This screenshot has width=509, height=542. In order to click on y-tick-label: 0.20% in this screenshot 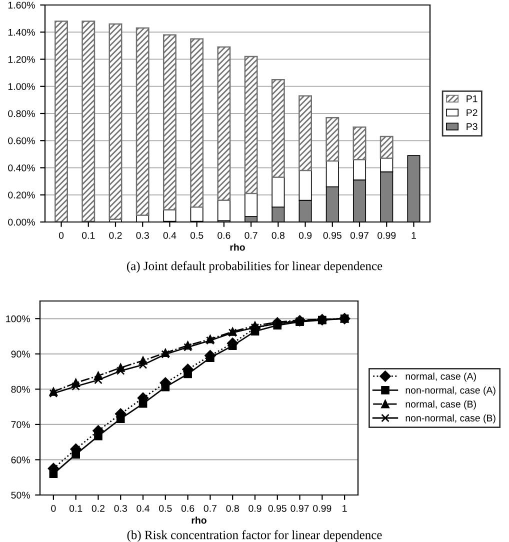, I will do `click(21, 195)`.